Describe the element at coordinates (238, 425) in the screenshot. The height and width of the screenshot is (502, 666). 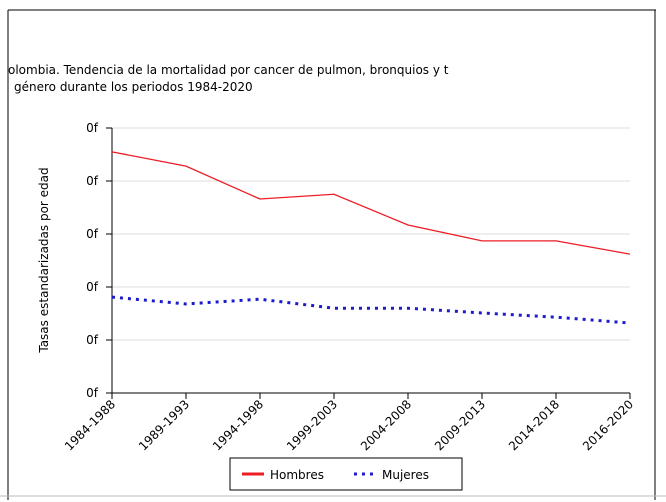
I see `x-tick-label: 1994-1998` at that location.